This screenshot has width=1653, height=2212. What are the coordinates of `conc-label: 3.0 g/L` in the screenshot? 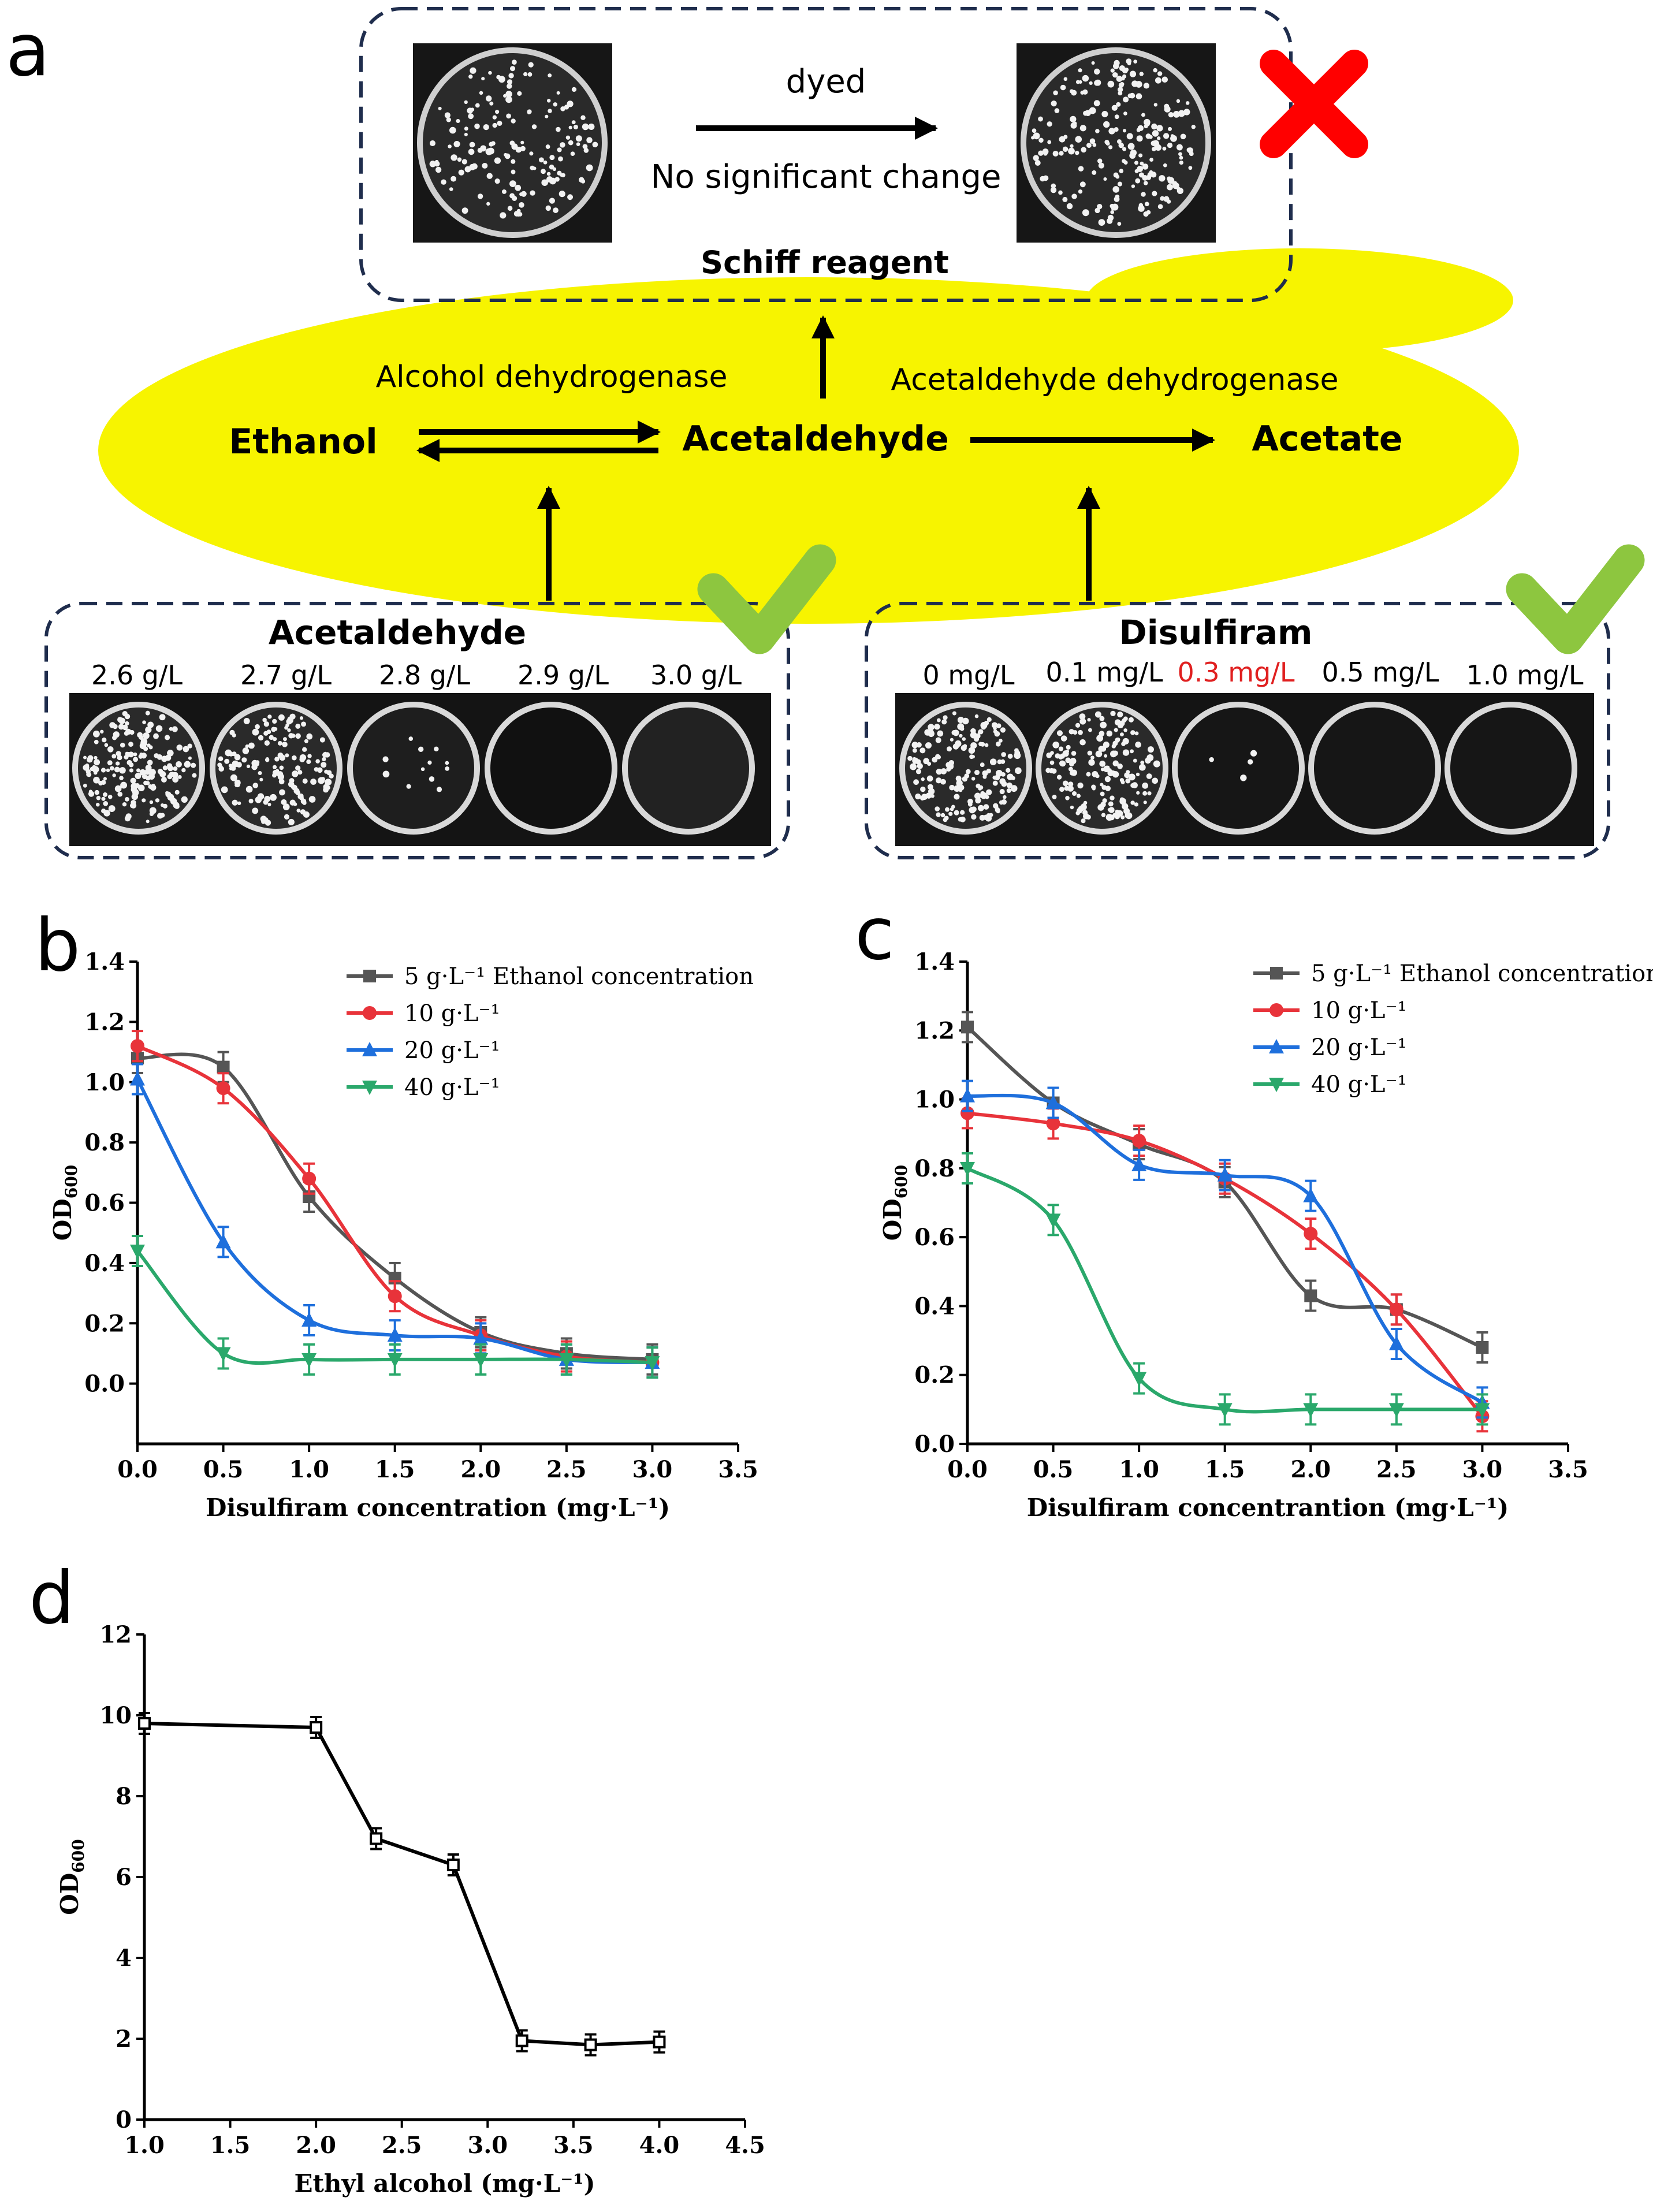 It's located at (696, 675).